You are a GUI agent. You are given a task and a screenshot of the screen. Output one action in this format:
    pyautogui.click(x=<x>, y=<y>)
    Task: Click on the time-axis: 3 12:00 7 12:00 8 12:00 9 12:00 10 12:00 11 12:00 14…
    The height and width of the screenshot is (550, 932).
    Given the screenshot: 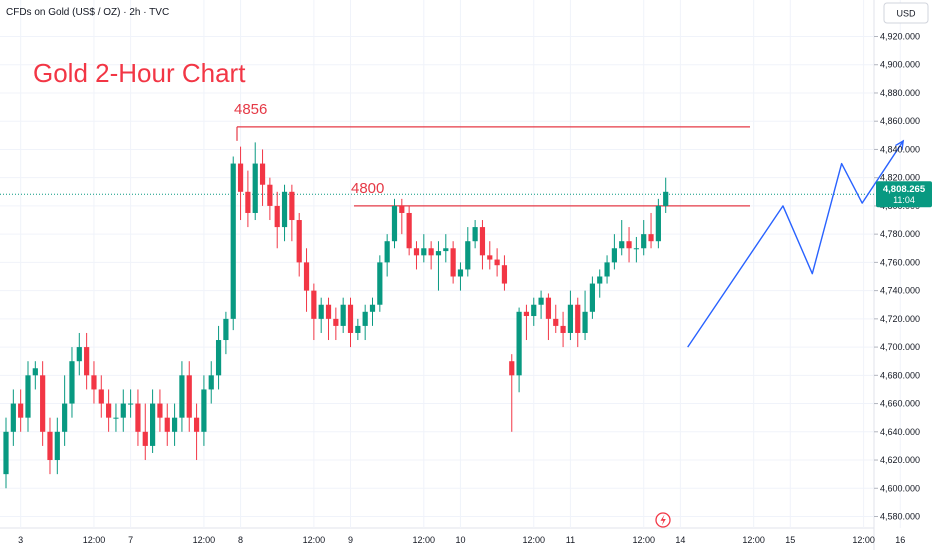 What is the action you would take?
    pyautogui.click(x=461, y=540)
    